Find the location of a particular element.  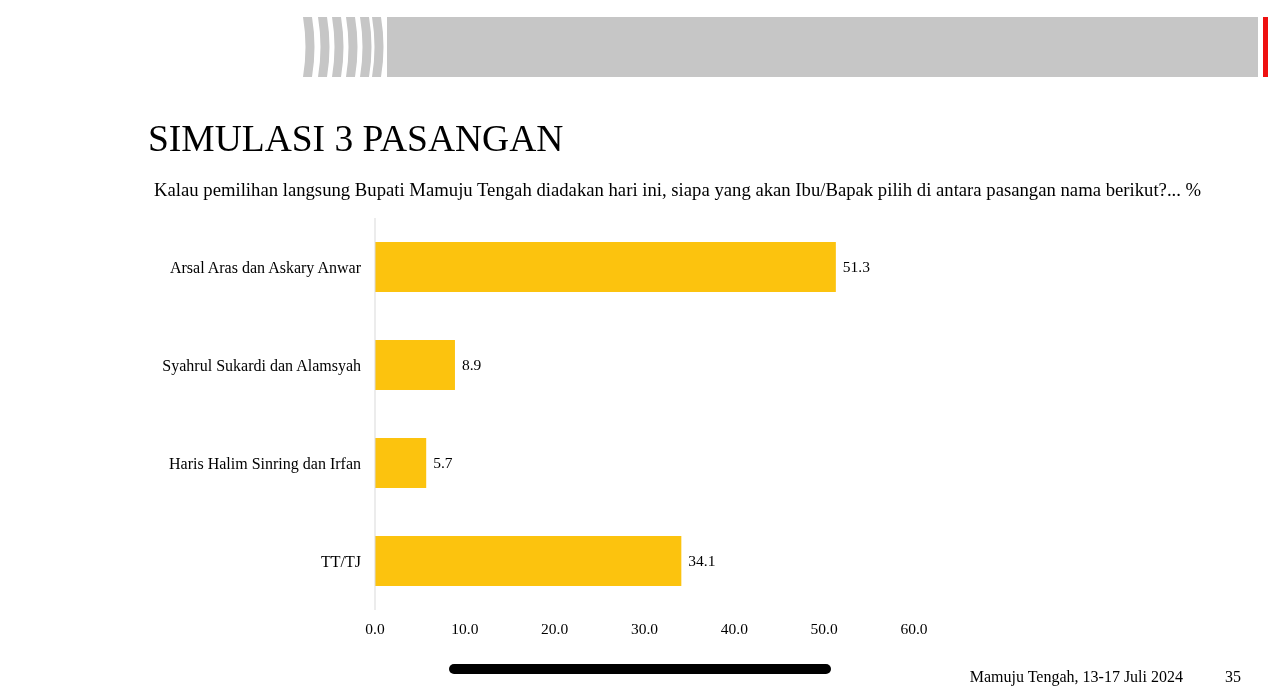

text: Mamuju Tengah, 13-17 Juli 2024 is located at coordinates (1076, 677).